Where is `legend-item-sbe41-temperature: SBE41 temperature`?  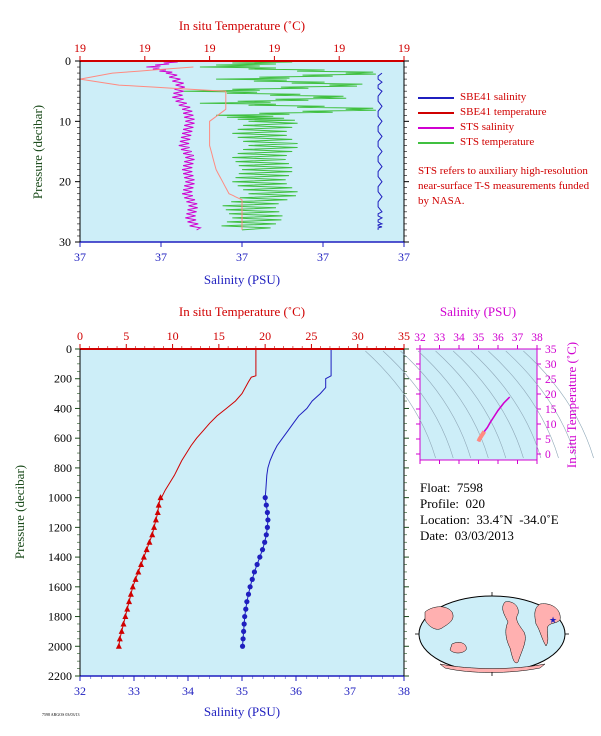 legend-item-sbe41-temperature: SBE41 temperature is located at coordinates (482, 112).